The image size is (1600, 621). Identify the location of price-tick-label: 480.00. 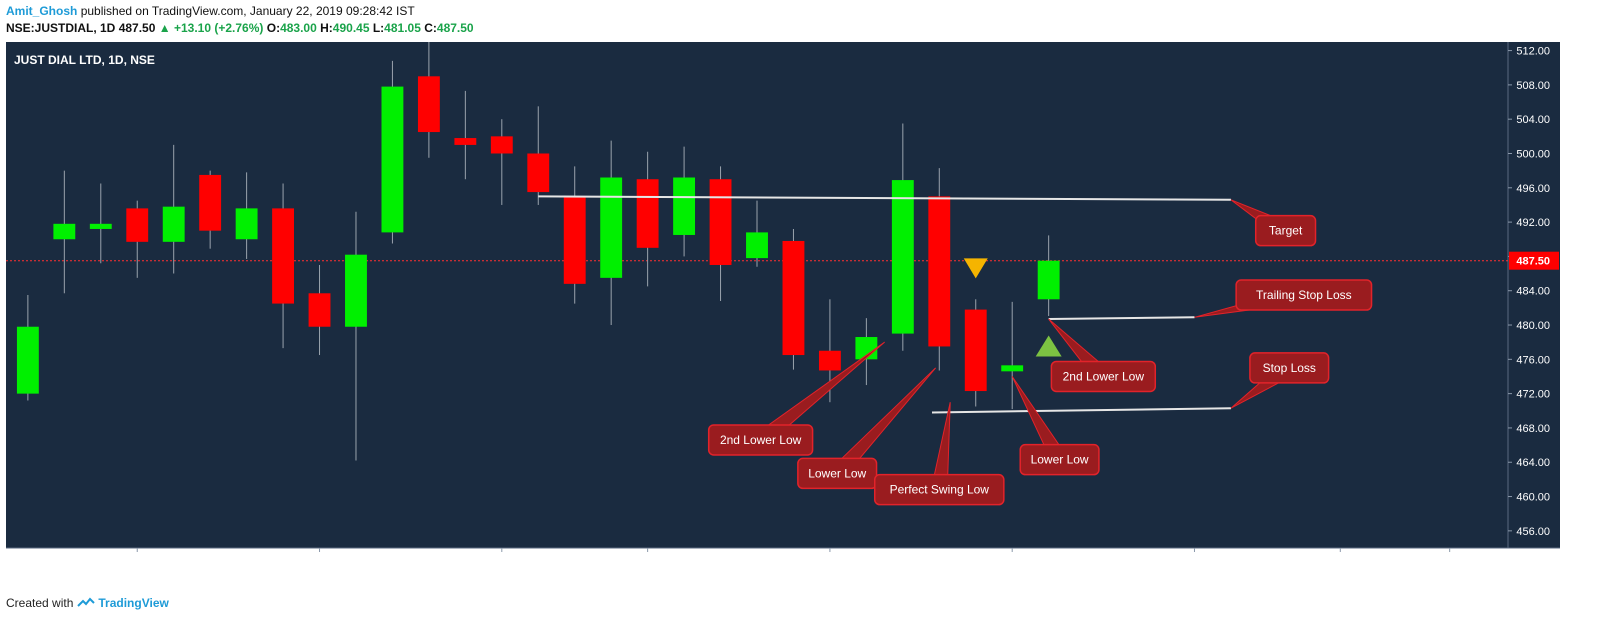
(1533, 326).